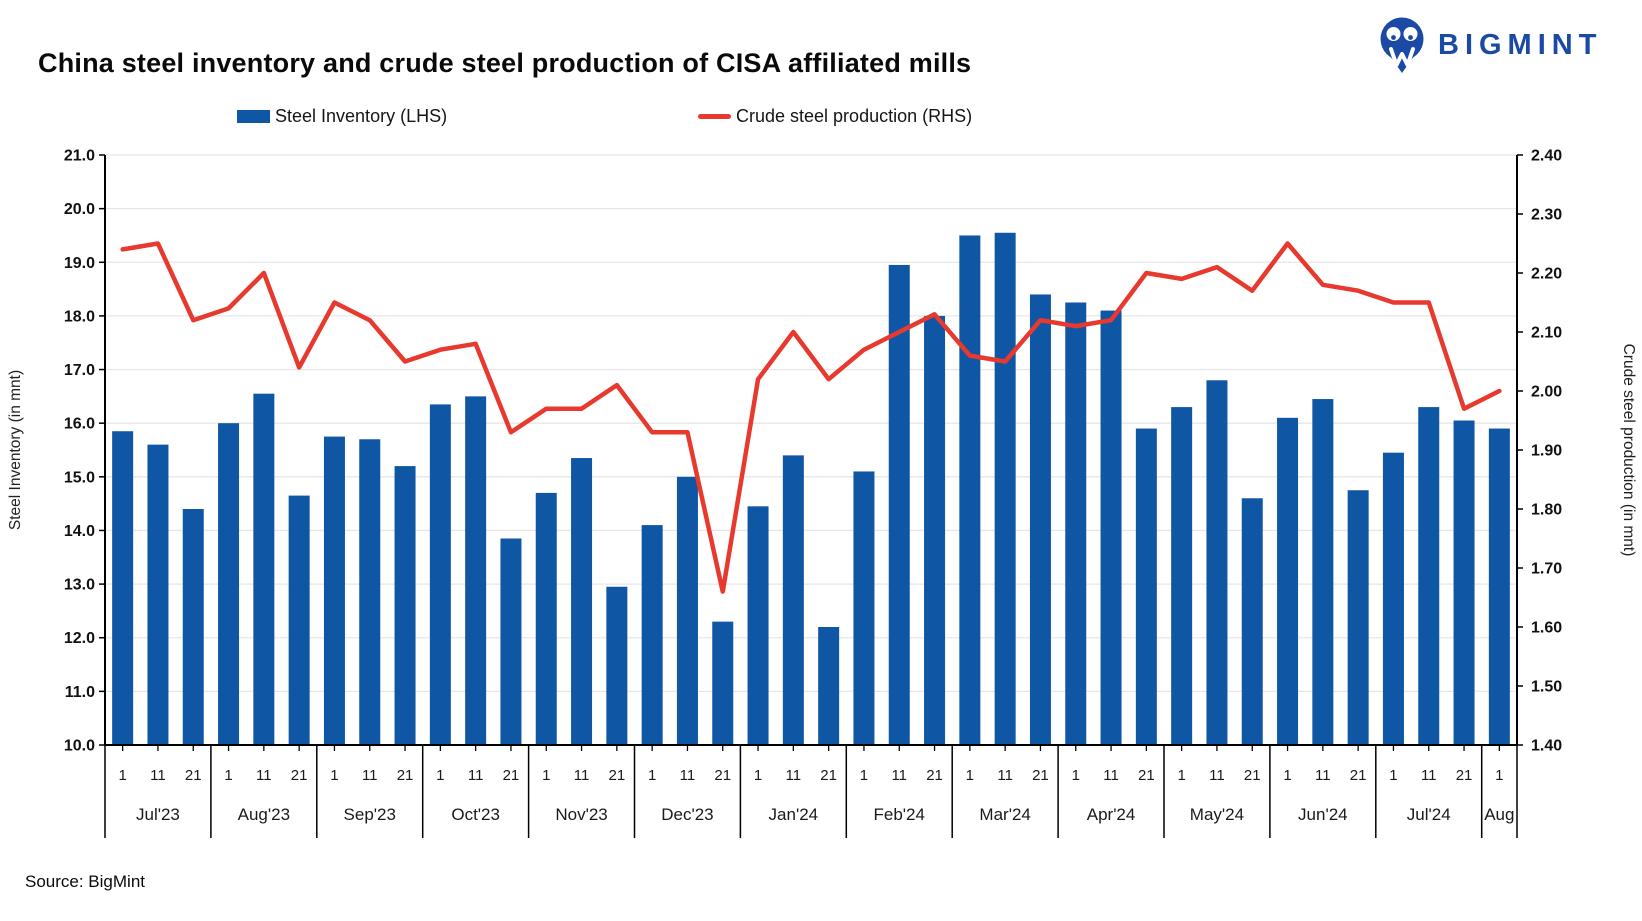 This screenshot has width=1642, height=921. I want to click on right-axis-tick-label: 2.00, so click(1546, 392).